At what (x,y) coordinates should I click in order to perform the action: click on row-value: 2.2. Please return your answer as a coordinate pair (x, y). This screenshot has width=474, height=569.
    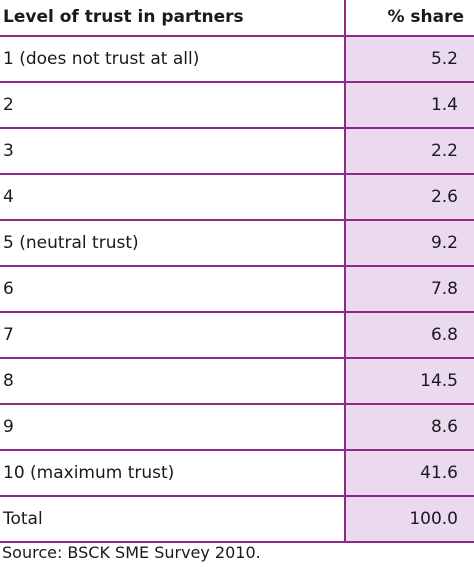
    Looking at the image, I should click on (409, 151).